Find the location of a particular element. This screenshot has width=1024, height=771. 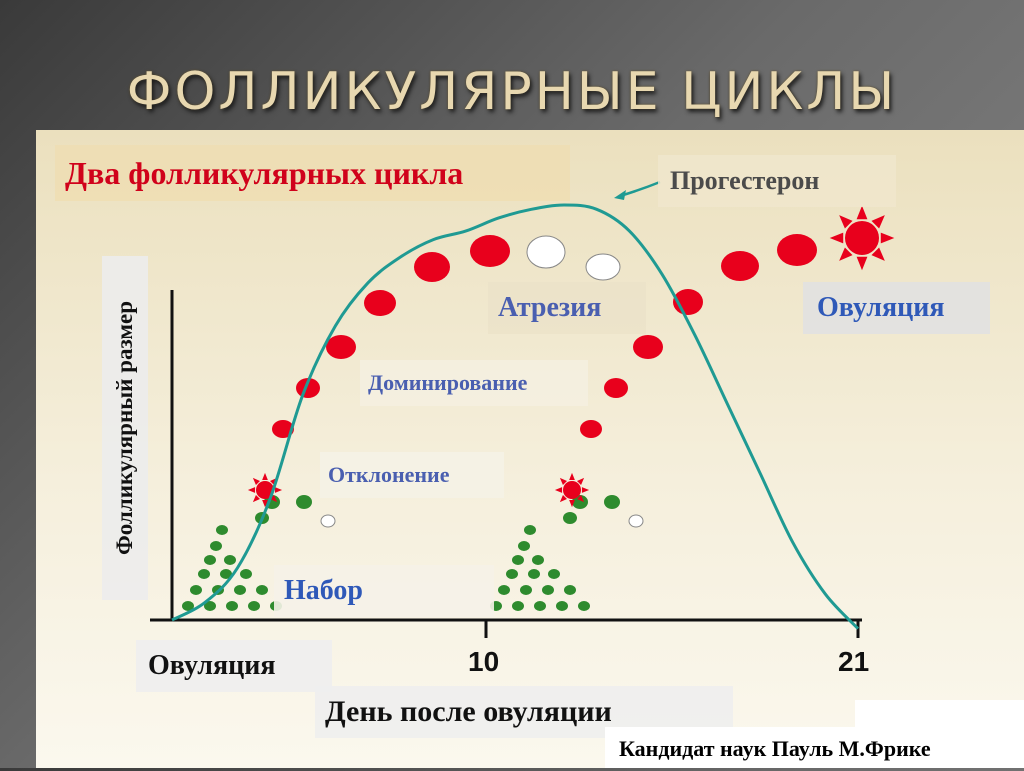

label-dominance: Доминирование is located at coordinates (474, 383).